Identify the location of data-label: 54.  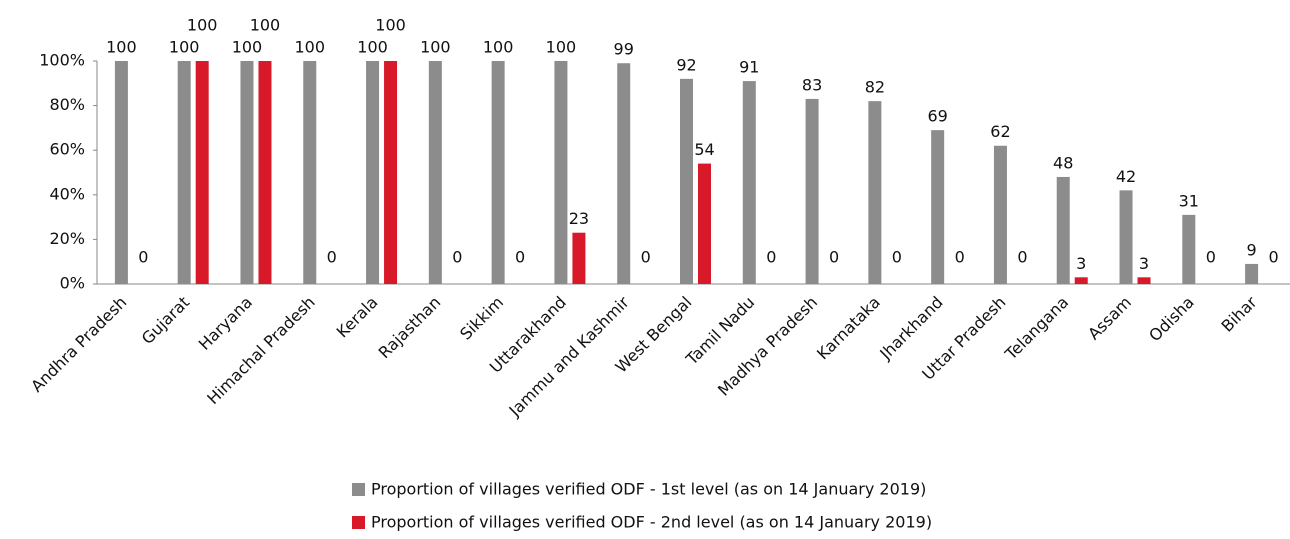
(704, 149).